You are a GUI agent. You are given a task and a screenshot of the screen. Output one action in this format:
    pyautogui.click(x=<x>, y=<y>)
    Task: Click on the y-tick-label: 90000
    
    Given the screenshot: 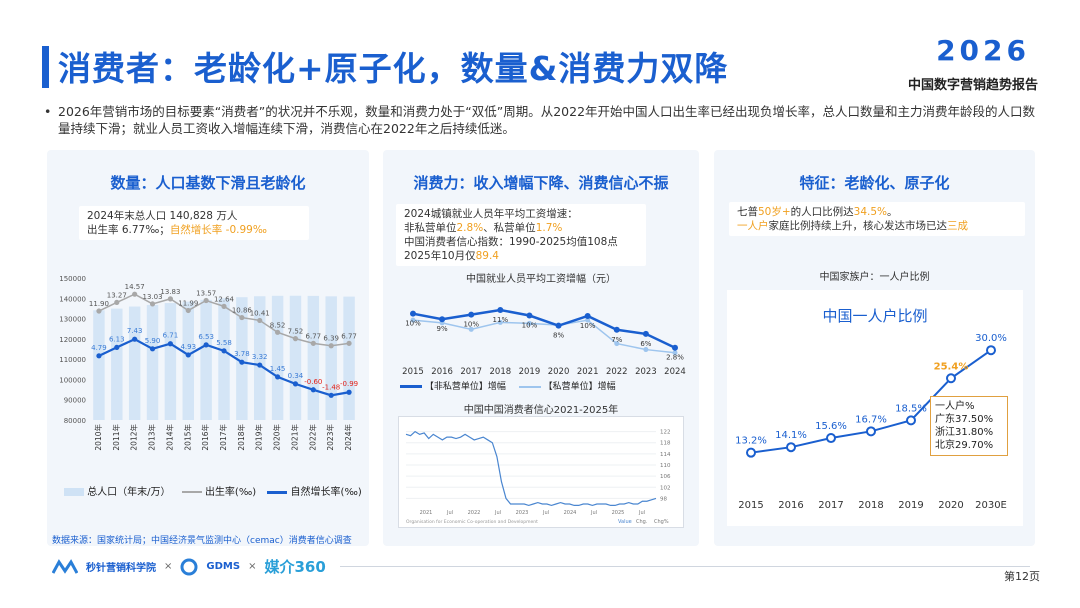 What is the action you would take?
    pyautogui.click(x=75, y=401)
    